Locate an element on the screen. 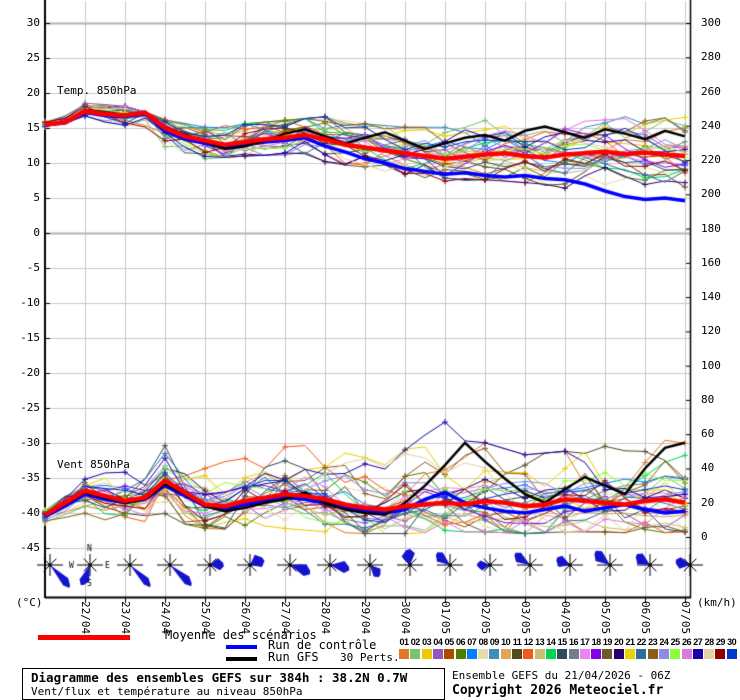 The width and height of the screenshot is (740, 700). pert-number-label: 09 is located at coordinates (494, 642).